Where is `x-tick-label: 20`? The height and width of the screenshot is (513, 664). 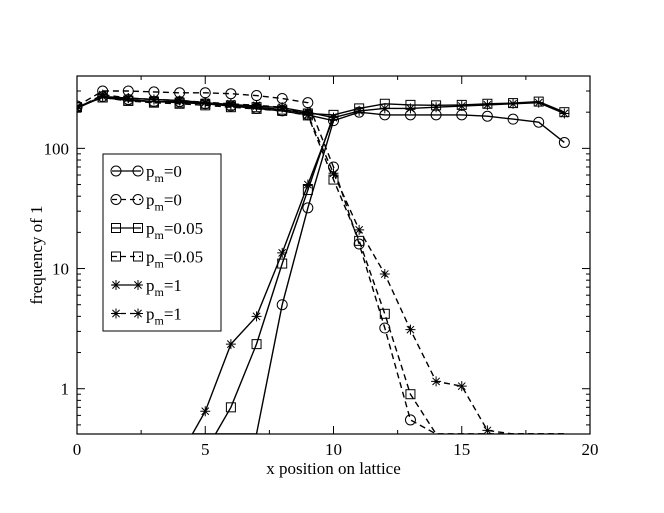
x-tick-label: 20 is located at coordinates (590, 449).